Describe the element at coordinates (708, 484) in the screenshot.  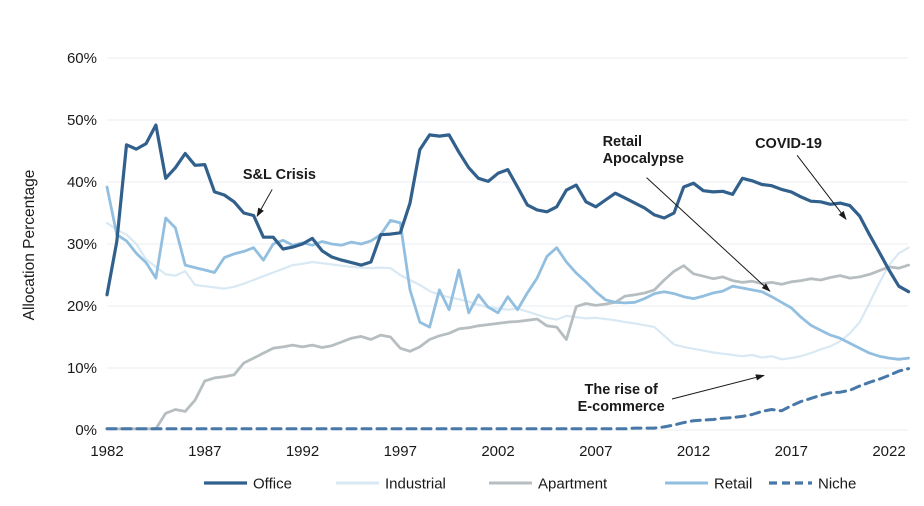
I see `legend-item-retail: Retail` at that location.